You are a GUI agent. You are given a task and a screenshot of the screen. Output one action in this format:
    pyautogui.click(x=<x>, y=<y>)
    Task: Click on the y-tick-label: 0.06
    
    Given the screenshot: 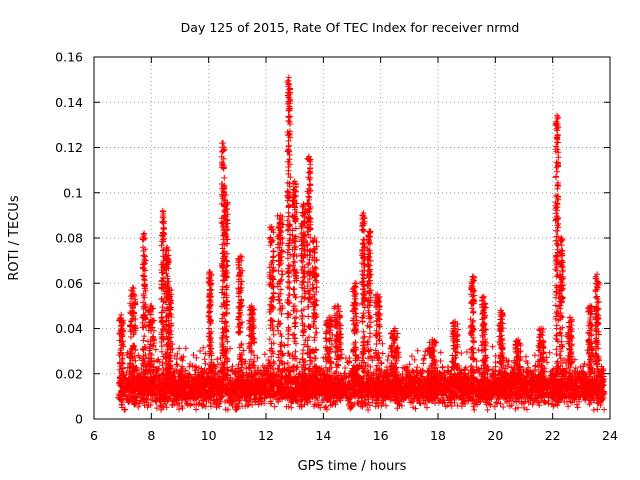 What is the action you would take?
    pyautogui.click(x=69, y=283)
    